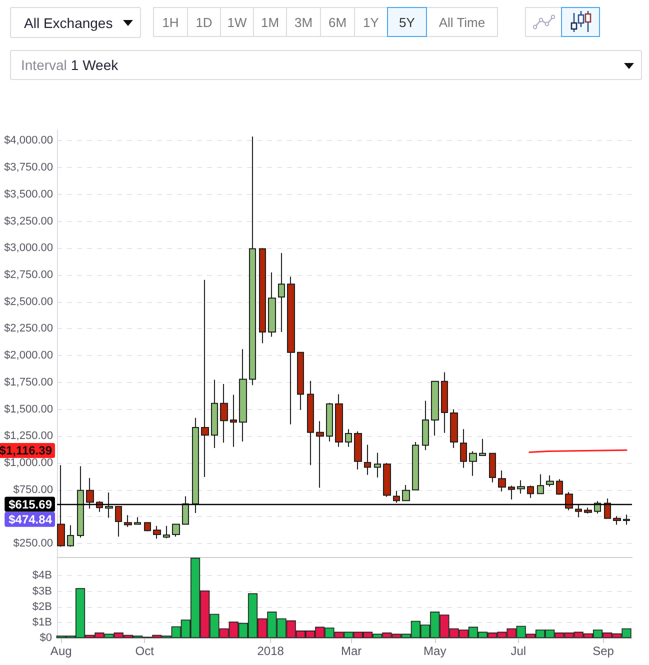 The height and width of the screenshot is (665, 649). Describe the element at coordinates (28, 409) in the screenshot. I see `y-tick-label: $1,500.00` at that location.